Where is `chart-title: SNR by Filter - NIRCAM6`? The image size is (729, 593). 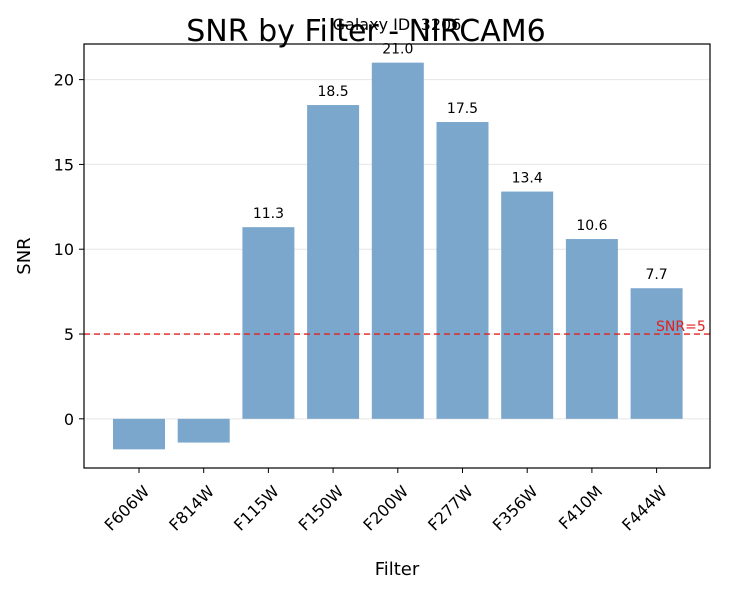
chart-title: SNR by Filter - NIRCAM6 is located at coordinates (365, 31).